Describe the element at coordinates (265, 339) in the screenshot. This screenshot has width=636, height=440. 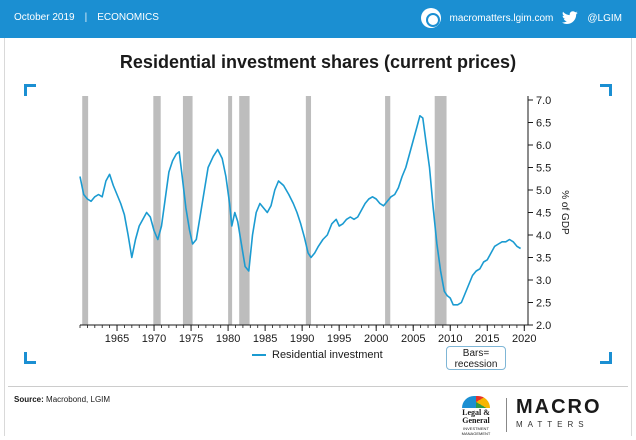
I see `x-tick-label-4: 1985` at that location.